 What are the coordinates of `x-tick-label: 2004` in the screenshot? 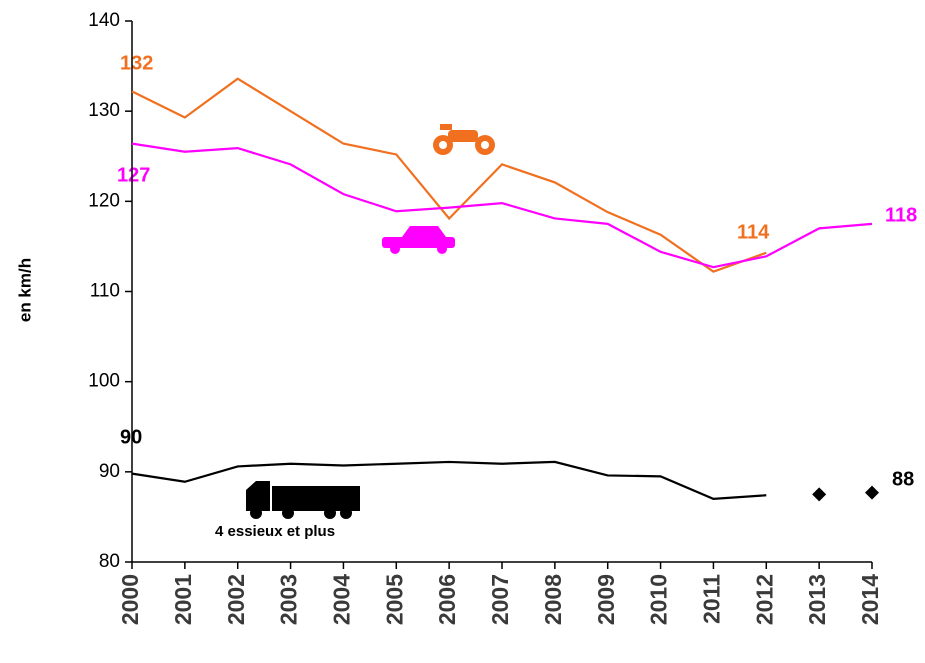 It's located at (342, 599).